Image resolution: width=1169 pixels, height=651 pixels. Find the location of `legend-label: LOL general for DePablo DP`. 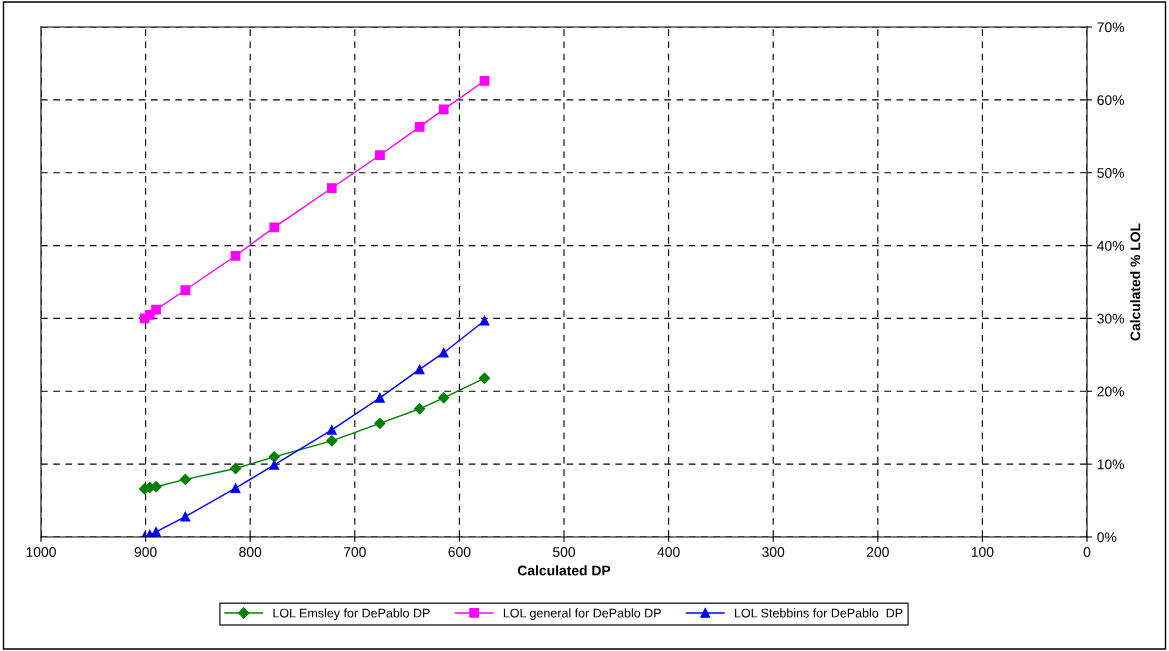

legend-label: LOL general for DePablo DP is located at coordinates (582, 614).